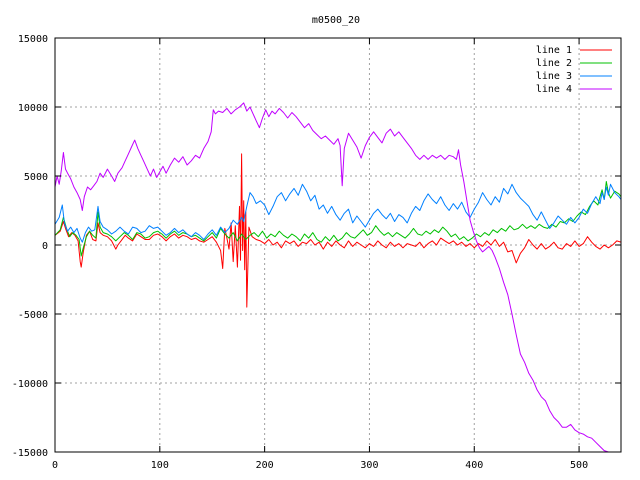 Image resolution: width=640 pixels, height=480 pixels. What do you see at coordinates (30, 384) in the screenshot?
I see `y-tick-label: -10000` at bounding box center [30, 384].